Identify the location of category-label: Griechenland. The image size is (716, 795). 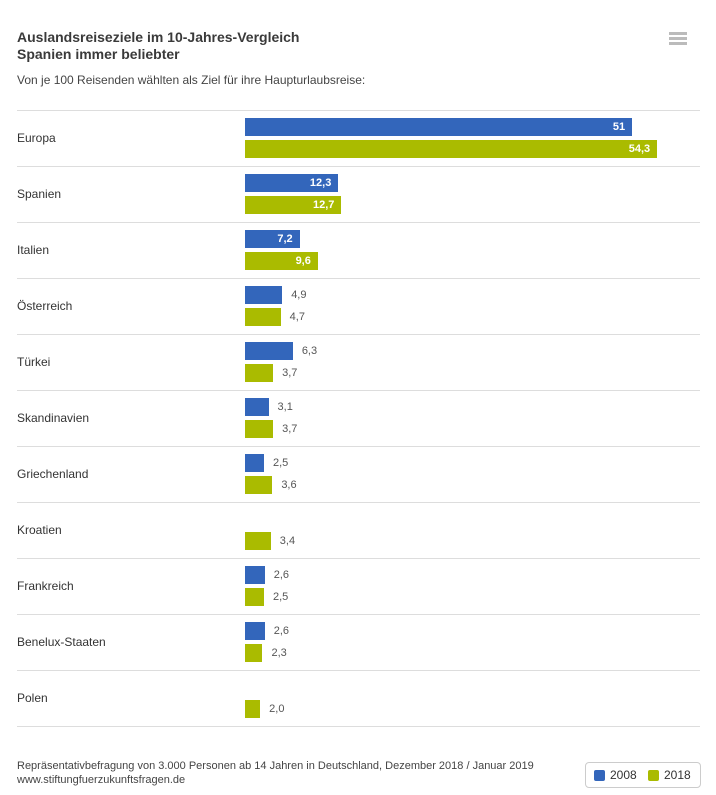
(53, 474).